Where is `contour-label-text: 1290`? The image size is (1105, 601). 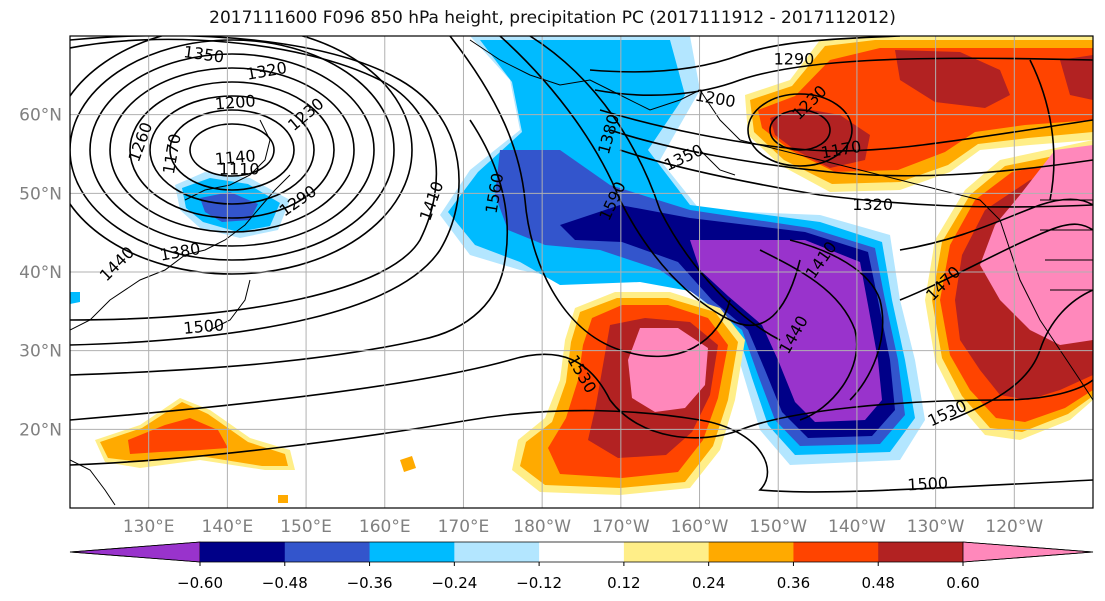 contour-label-text: 1290 is located at coordinates (794, 59).